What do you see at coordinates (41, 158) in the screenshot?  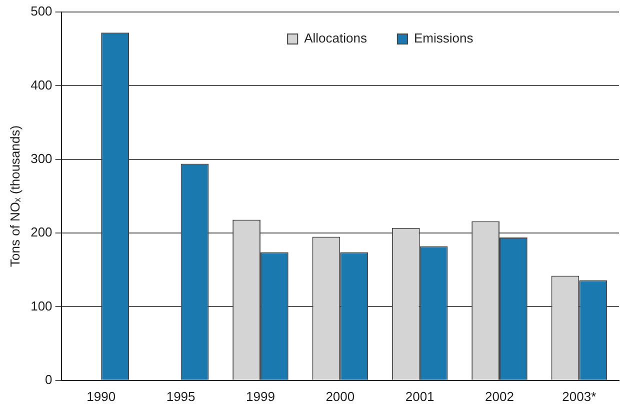 I see `y-tick-label: 300` at bounding box center [41, 158].